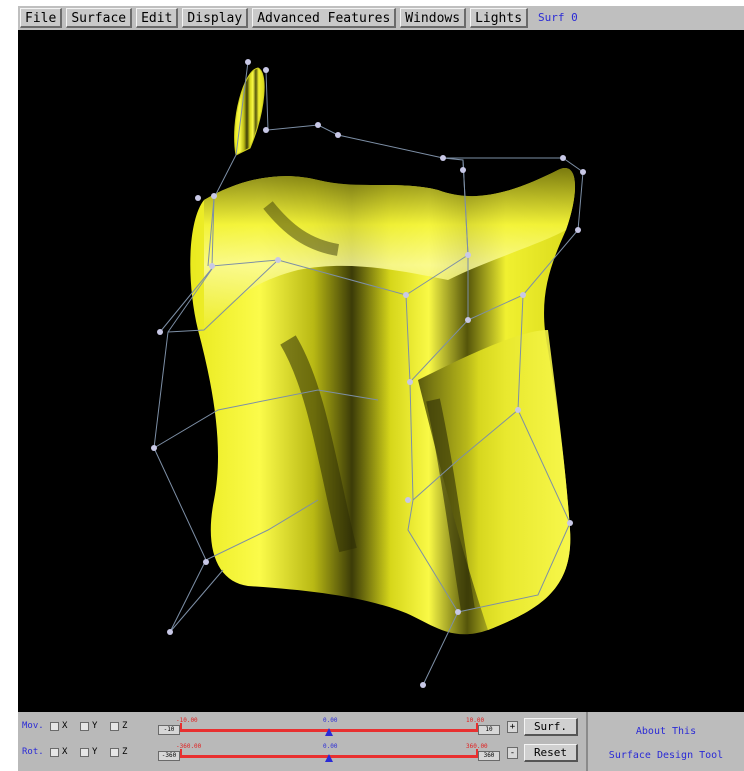  Describe the element at coordinates (324, 18) in the screenshot. I see `menu-advanced-features: Advanced Features` at that location.